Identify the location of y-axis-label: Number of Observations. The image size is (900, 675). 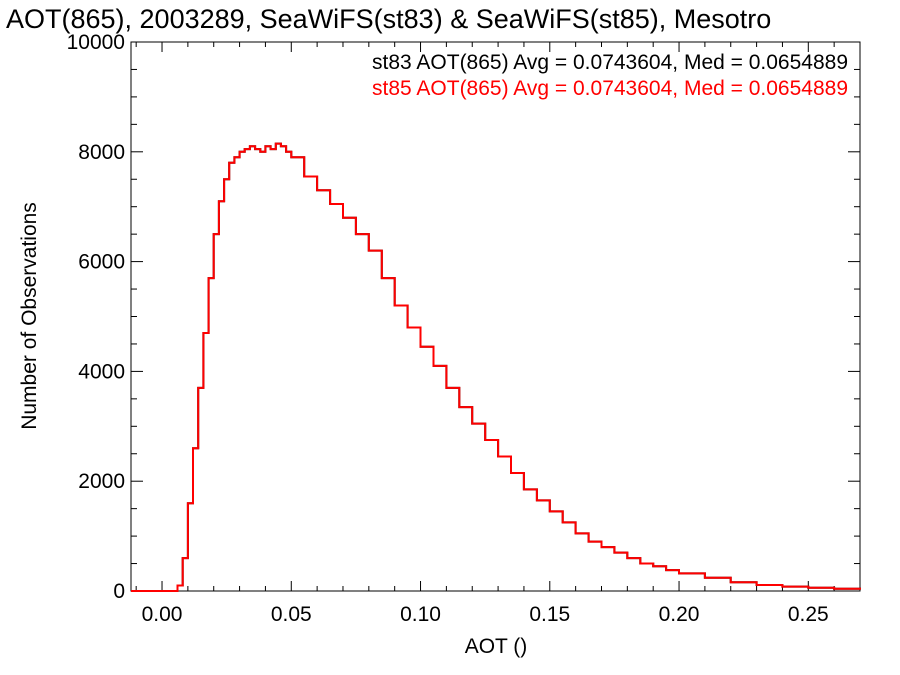
(29, 316).